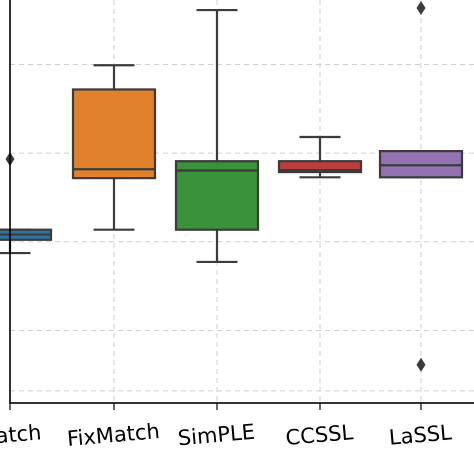 Image resolution: width=474 pixels, height=474 pixels. I want to click on x-axis-tick-labels: Match FixMatch SimPLE CCSSL LaSSL, so click(226, 435).